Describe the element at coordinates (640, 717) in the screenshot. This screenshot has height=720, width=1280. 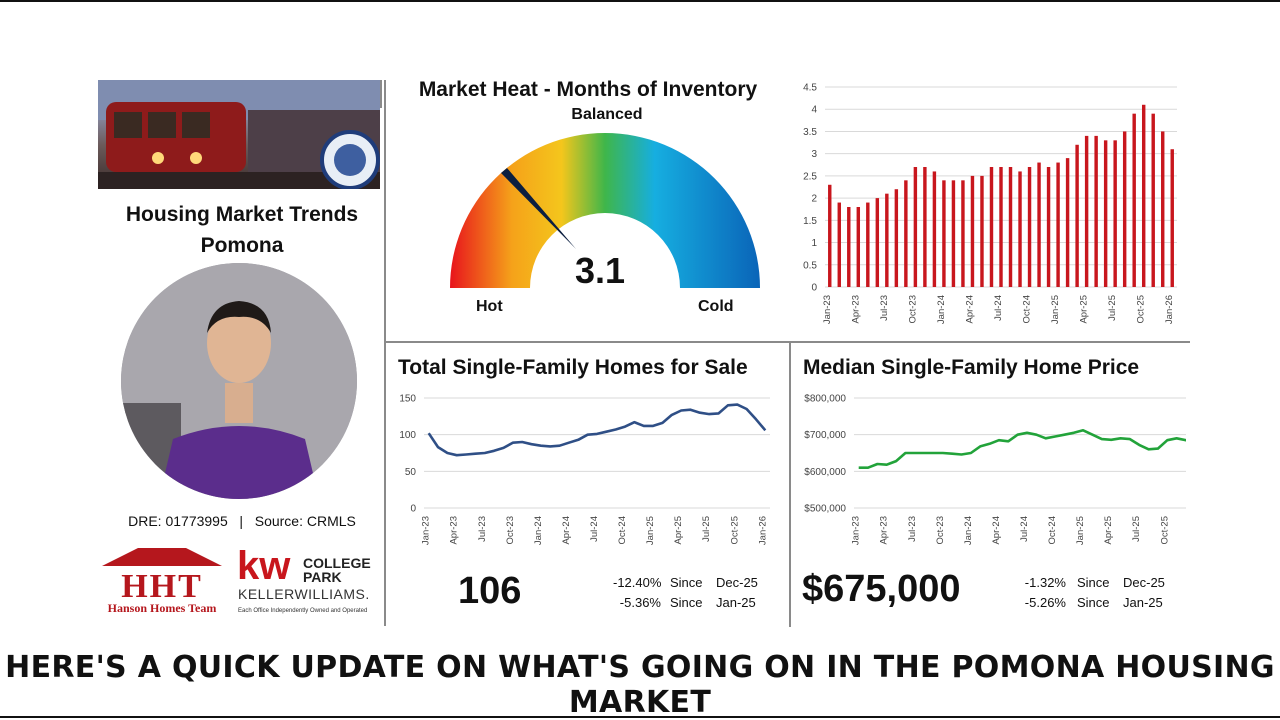
I see `bottom-border` at that location.